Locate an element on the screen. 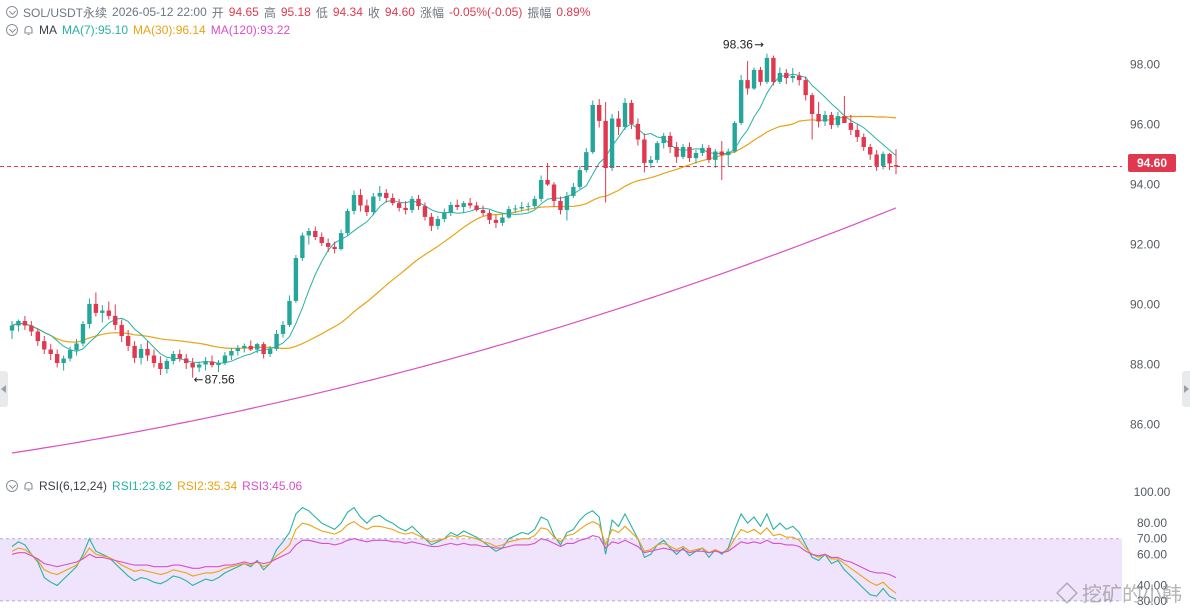  scroll-right-arrow-icon is located at coordinates (1186, 389).